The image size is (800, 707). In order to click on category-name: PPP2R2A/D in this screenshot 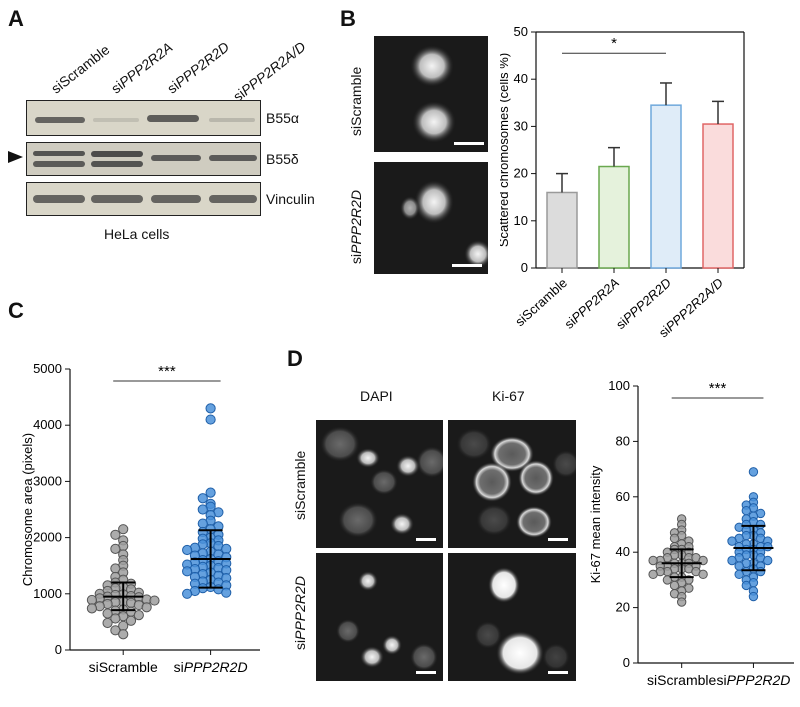, I will do `click(694, 304)`.